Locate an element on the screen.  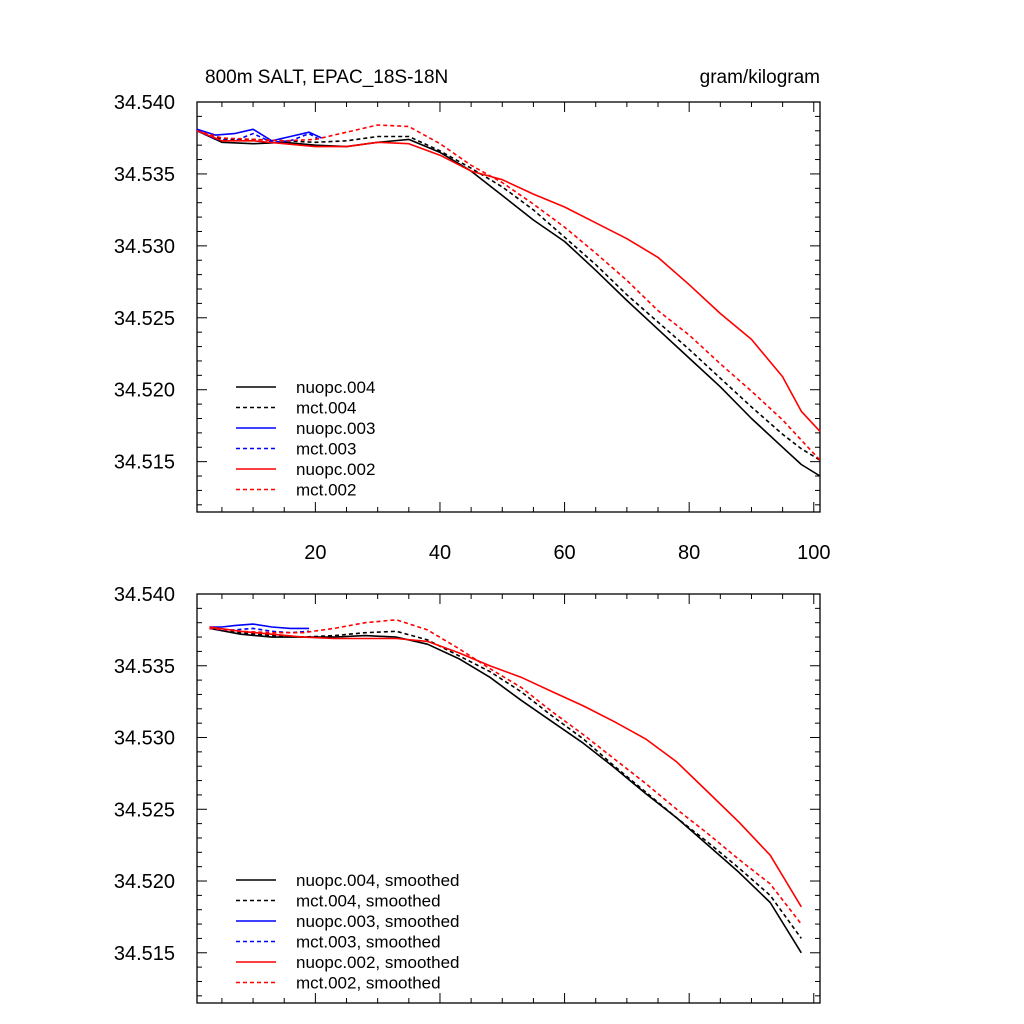
legend-label: nuopc.004 is located at coordinates (335, 387).